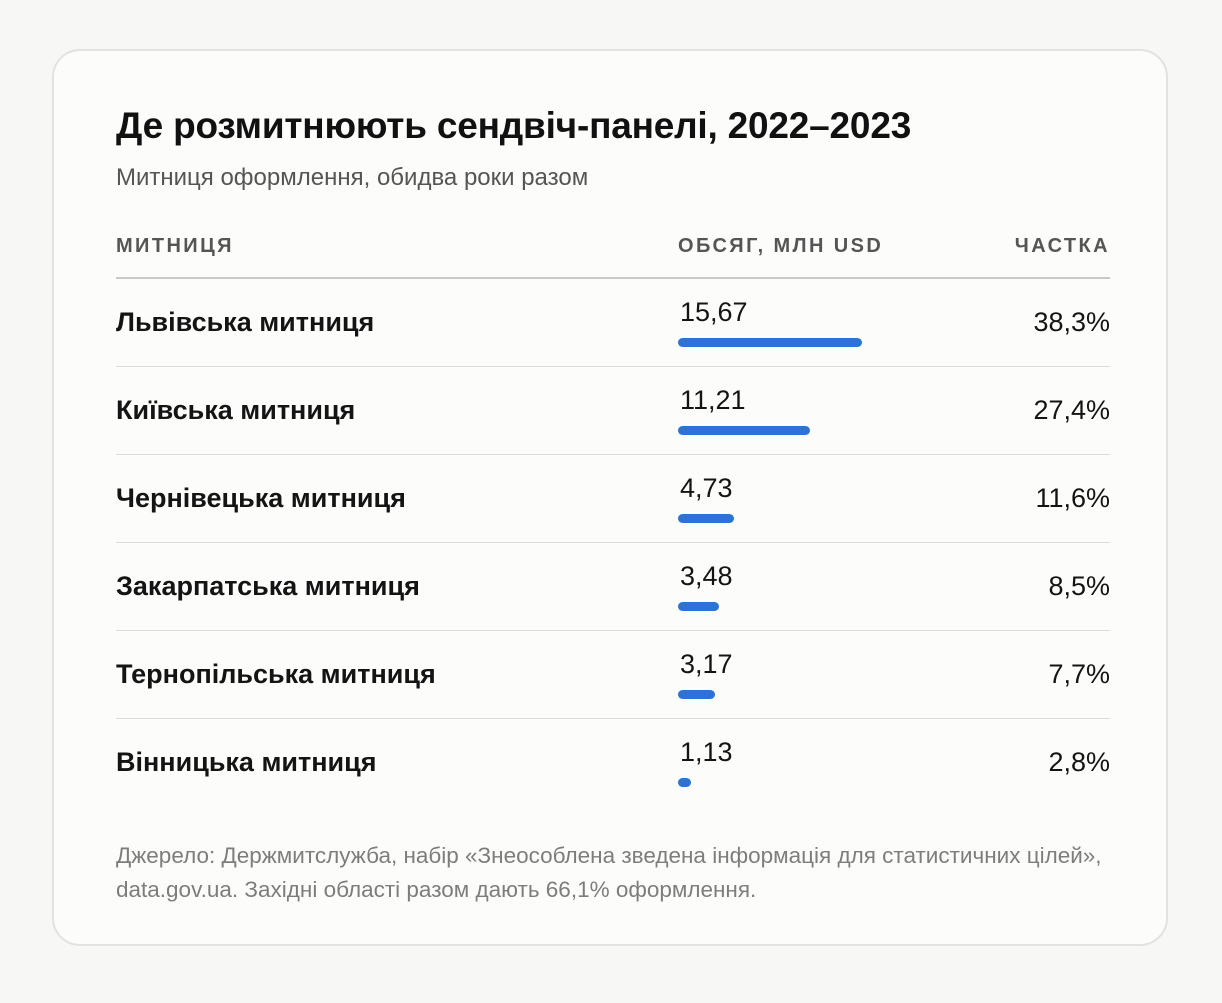 This screenshot has width=1222, height=1003. I want to click on row-share-label: 2,8%, so click(1079, 762).